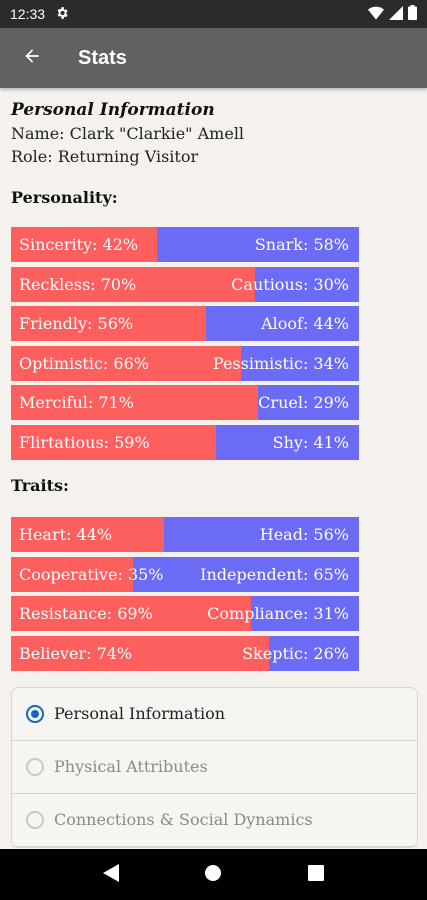 This screenshot has height=900, width=427. I want to click on back-button, so click(32, 58).